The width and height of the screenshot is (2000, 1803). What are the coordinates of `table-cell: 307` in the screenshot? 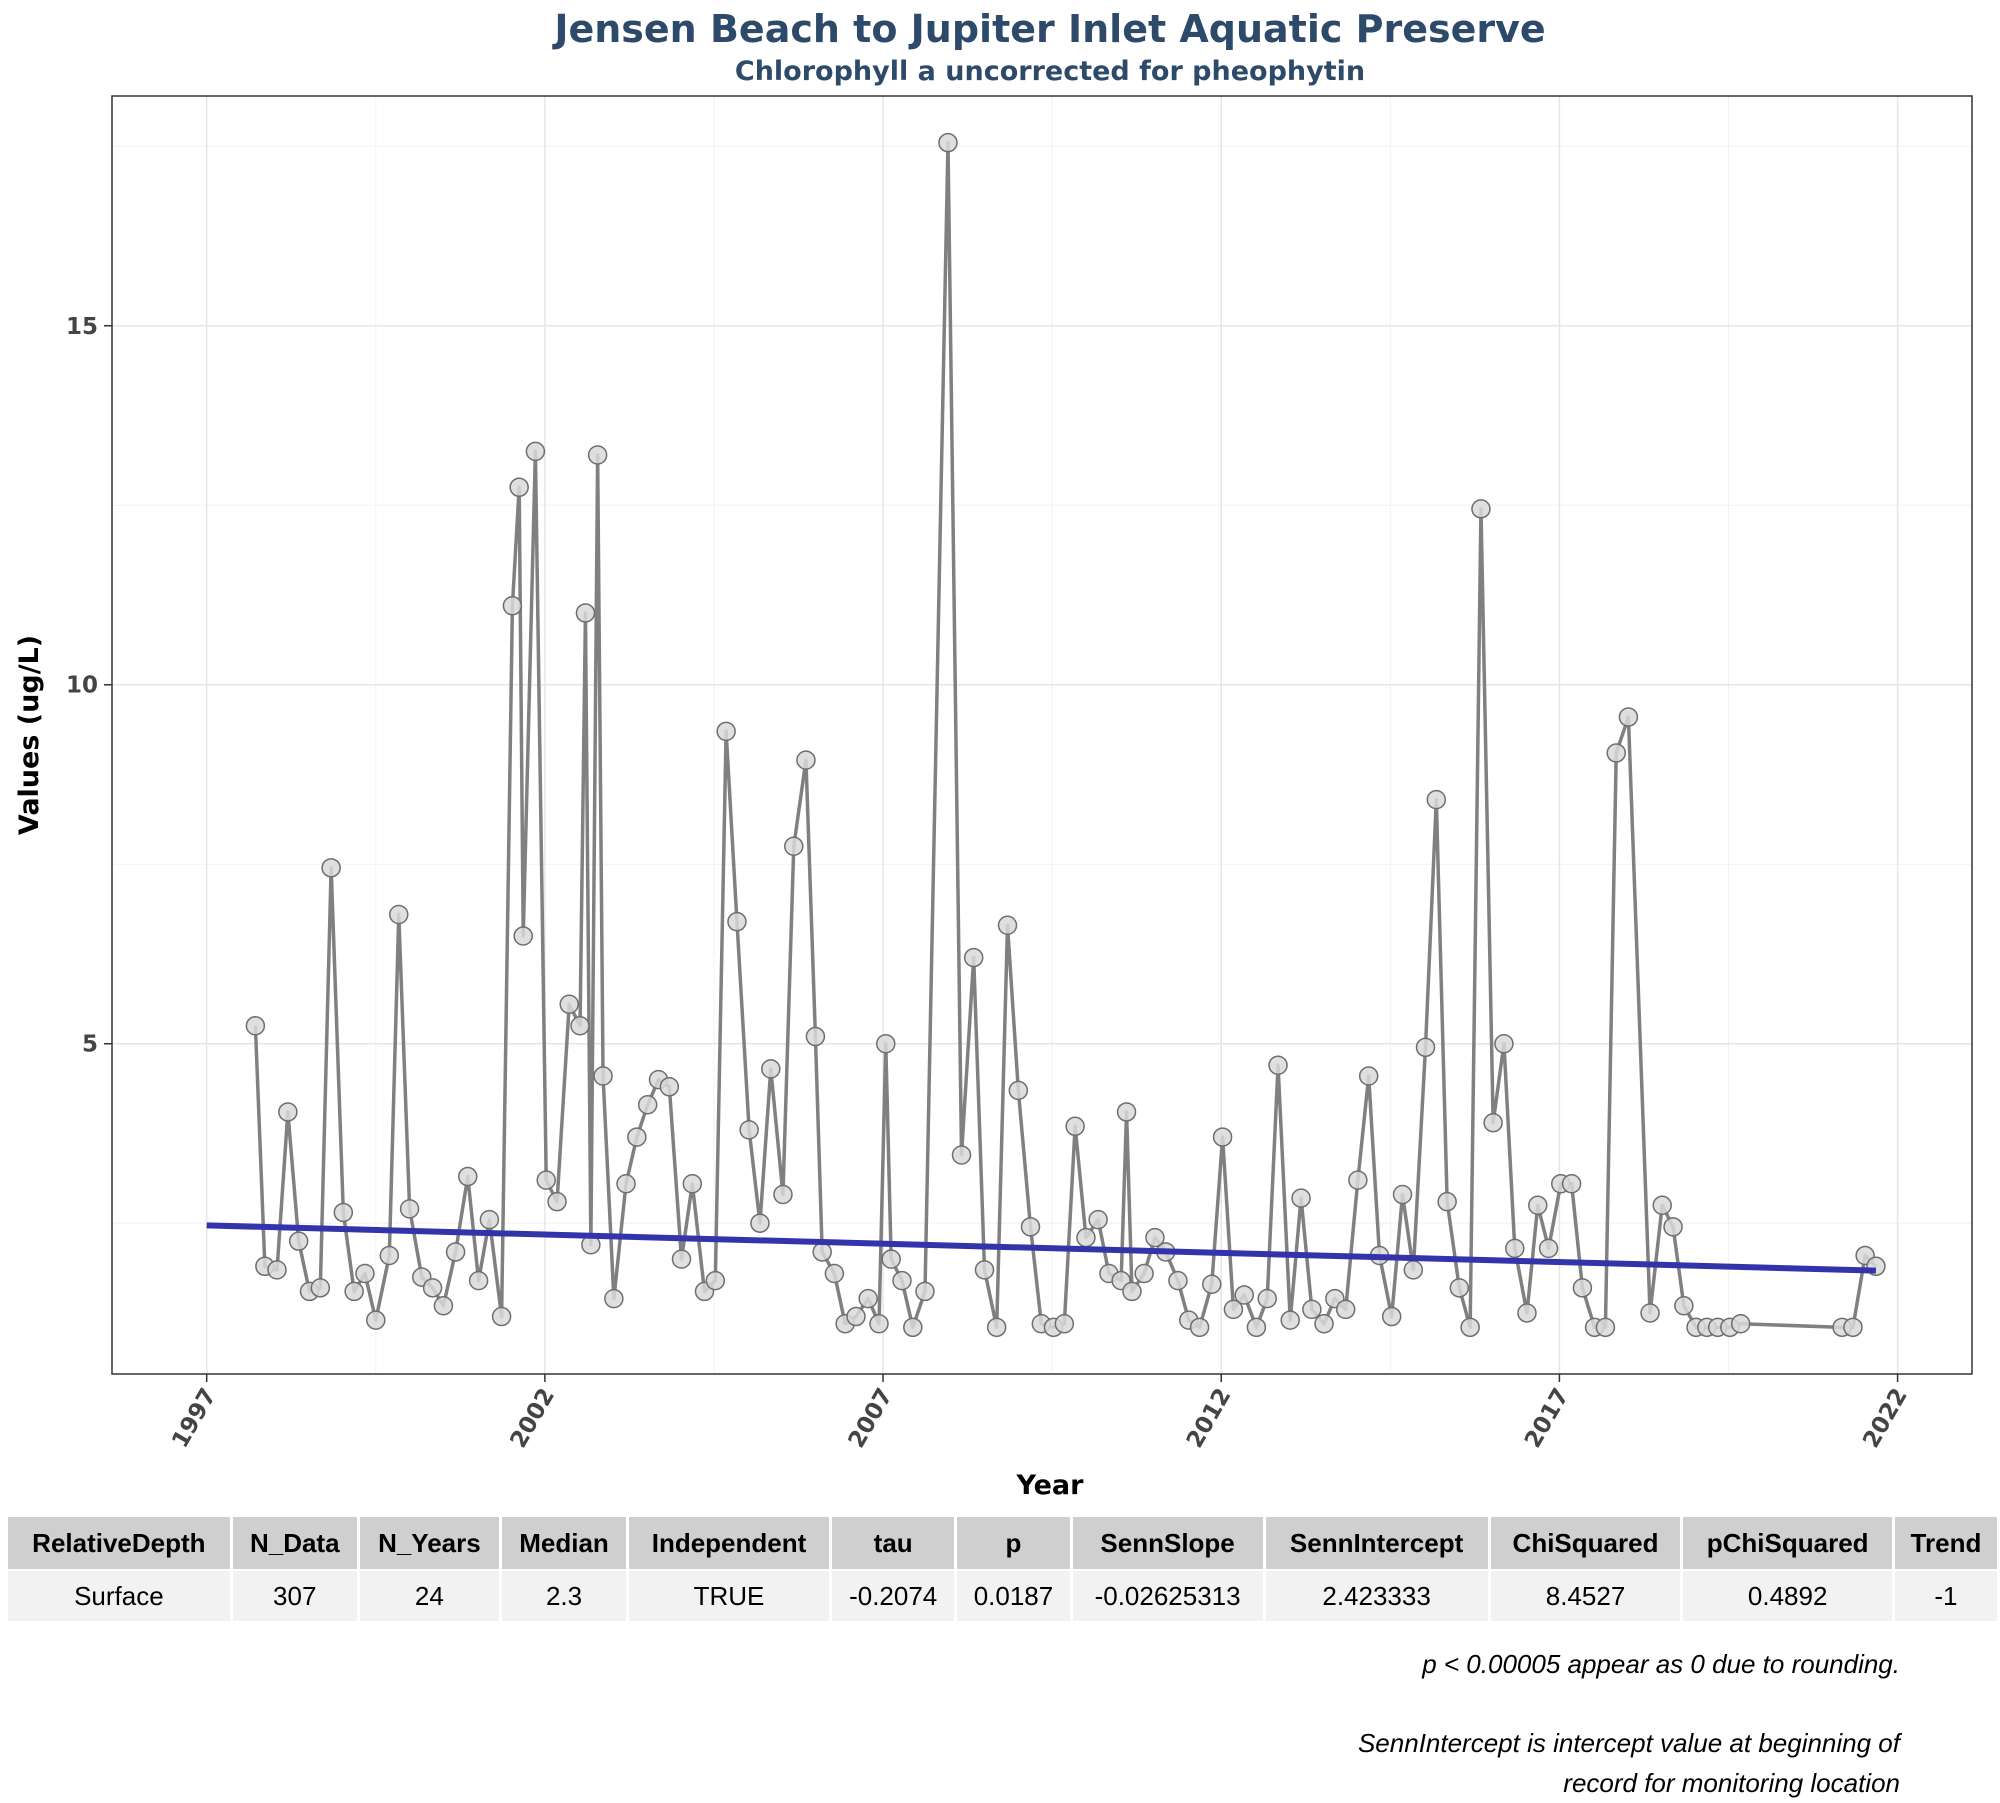 It's located at (295, 1595).